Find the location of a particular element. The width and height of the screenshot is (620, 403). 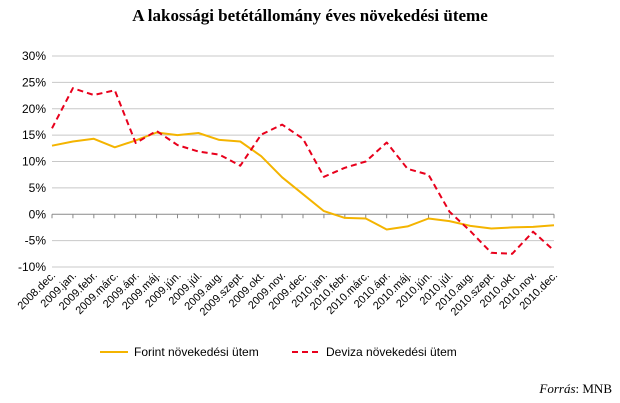

y-tick-label: -5% is located at coordinates (36, 241).